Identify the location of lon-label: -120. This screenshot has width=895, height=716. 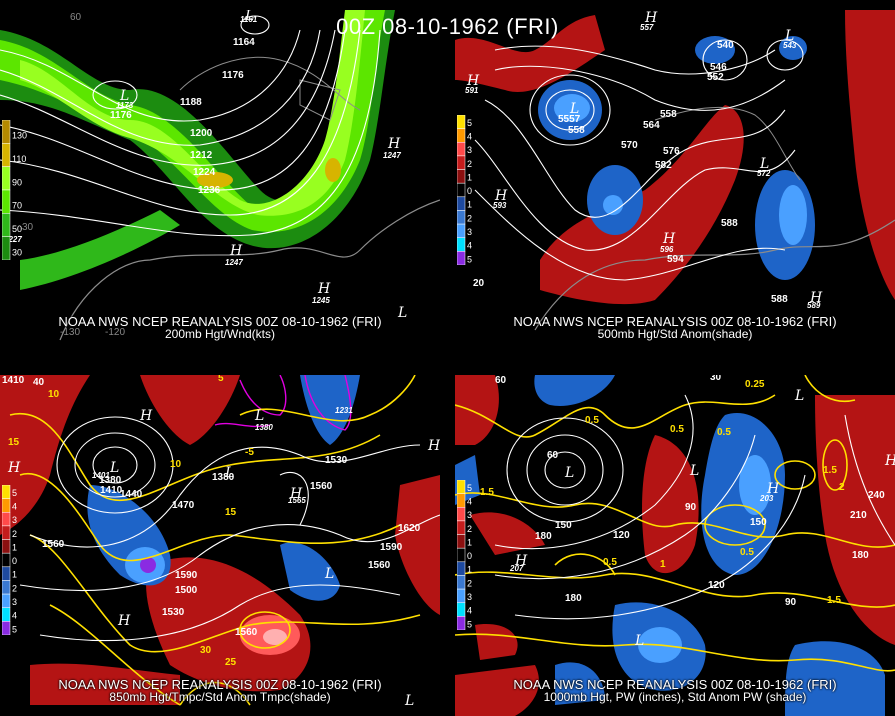
(115, 332).